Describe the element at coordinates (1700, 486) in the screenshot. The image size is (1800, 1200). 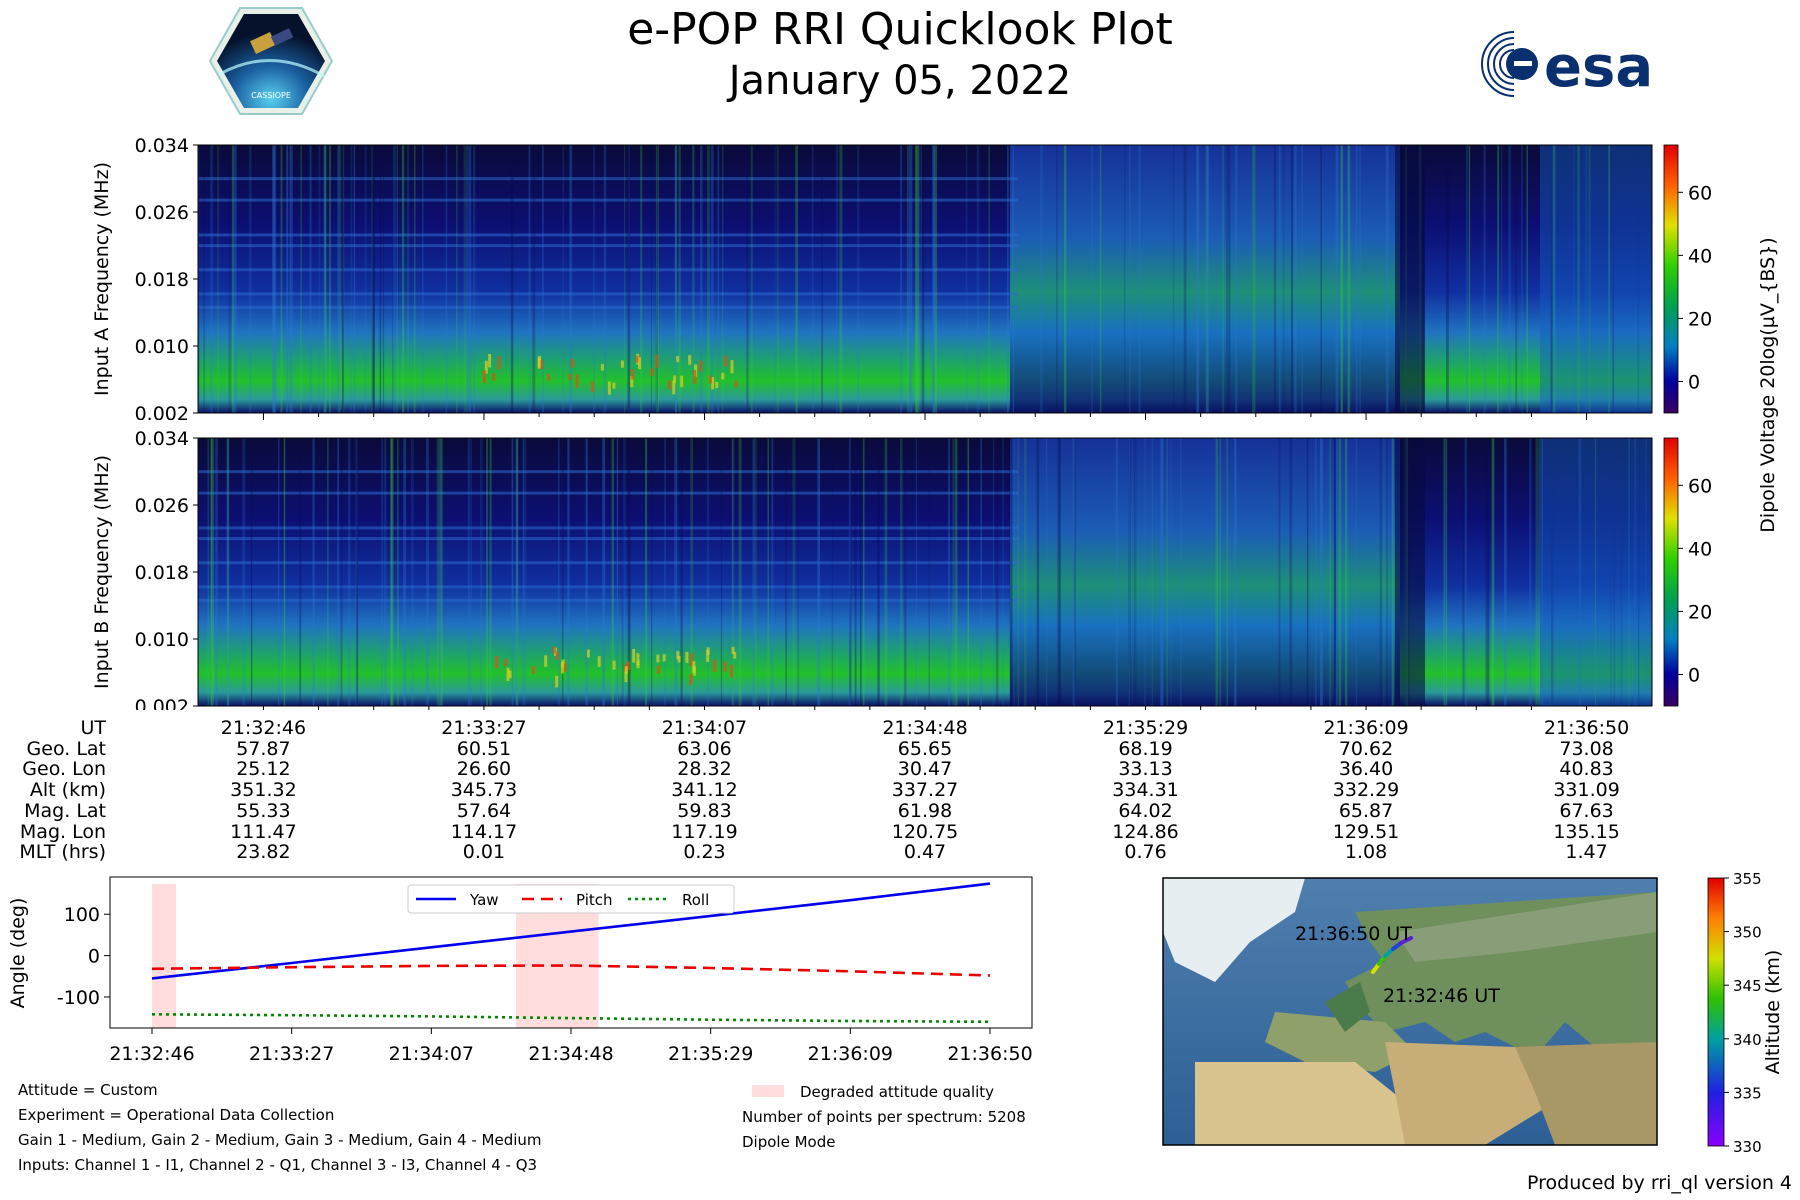
I see `colorbar-tick-label: 60` at that location.